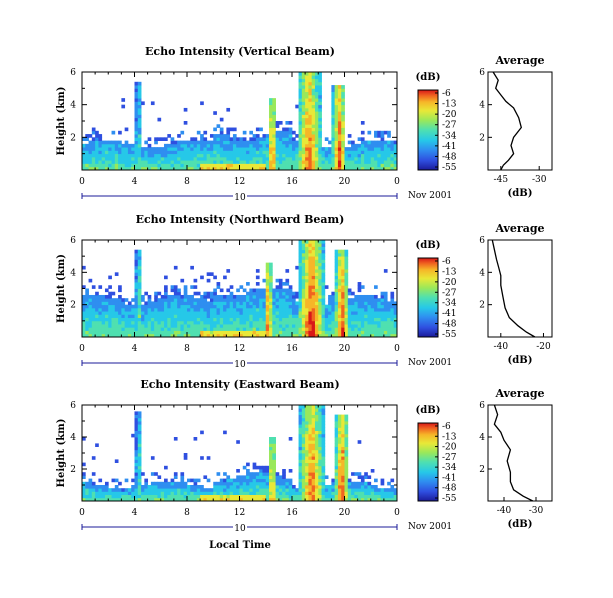 The height and width of the screenshot is (598, 613). Describe the element at coordinates (187, 513) in the screenshot. I see `x-tick-label: 8` at that location.